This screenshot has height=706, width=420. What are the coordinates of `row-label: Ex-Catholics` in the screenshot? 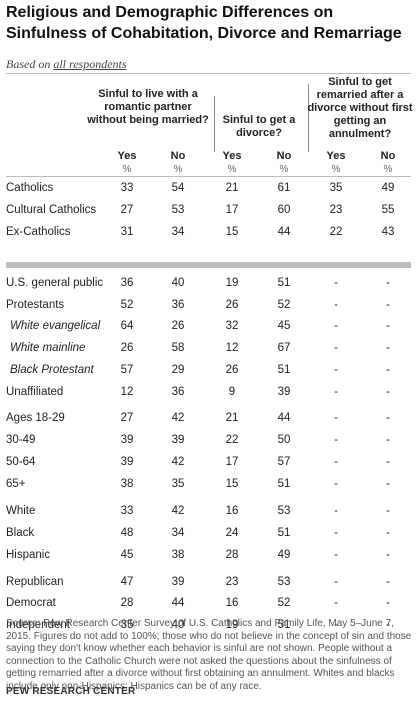 It's located at (38, 232).